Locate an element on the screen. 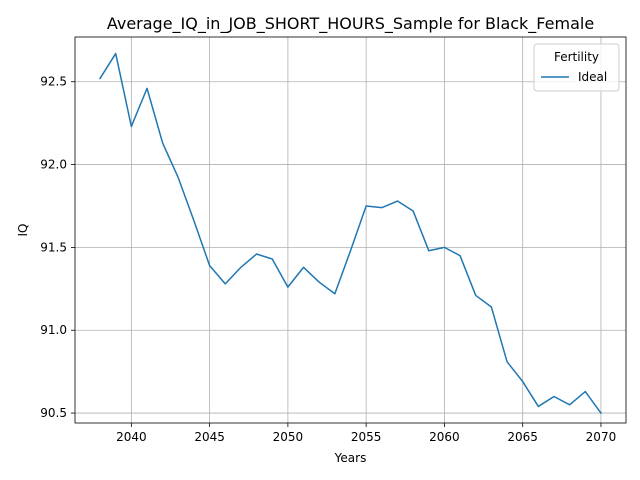 Image resolution: width=640 pixels, height=480 pixels. legend-box is located at coordinates (576, 67).